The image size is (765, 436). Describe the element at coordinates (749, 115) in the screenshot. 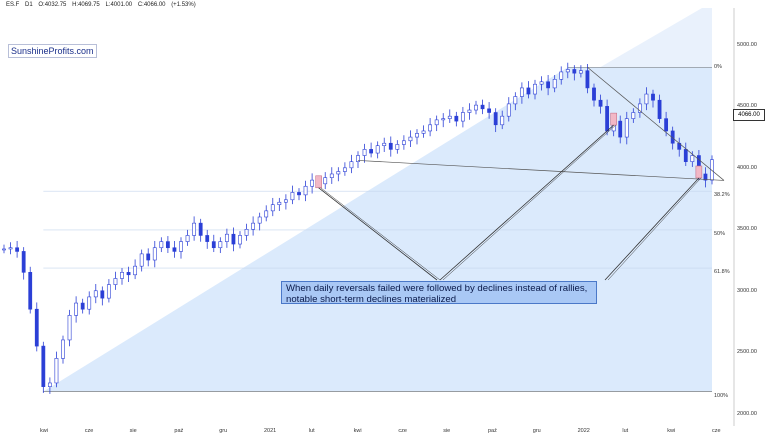

I see `last-price-tag: 4066.00` at that location.